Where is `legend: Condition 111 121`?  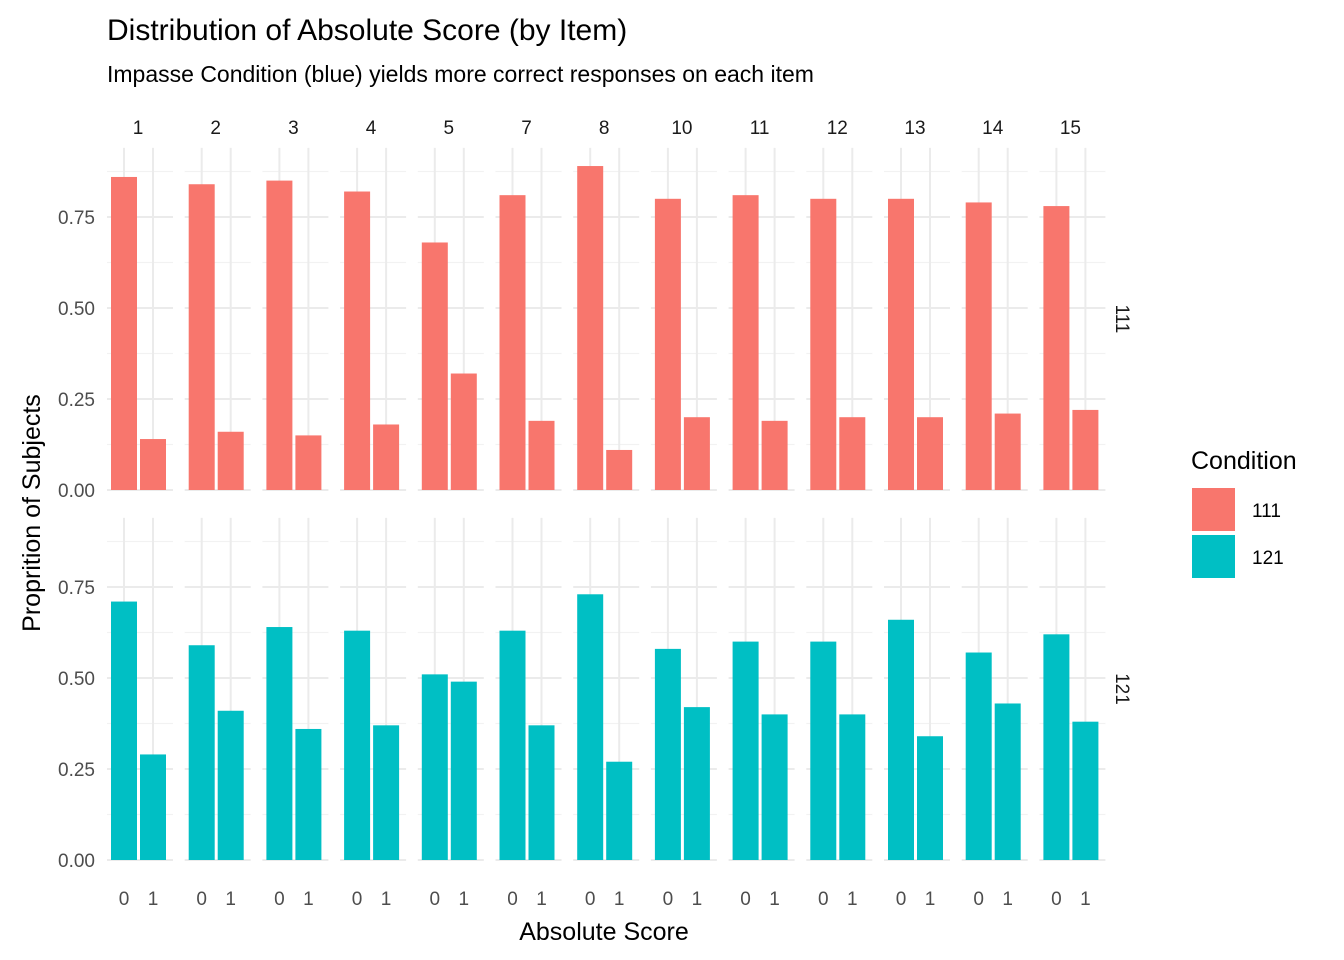
legend: Condition 111 121 is located at coordinates (1244, 512).